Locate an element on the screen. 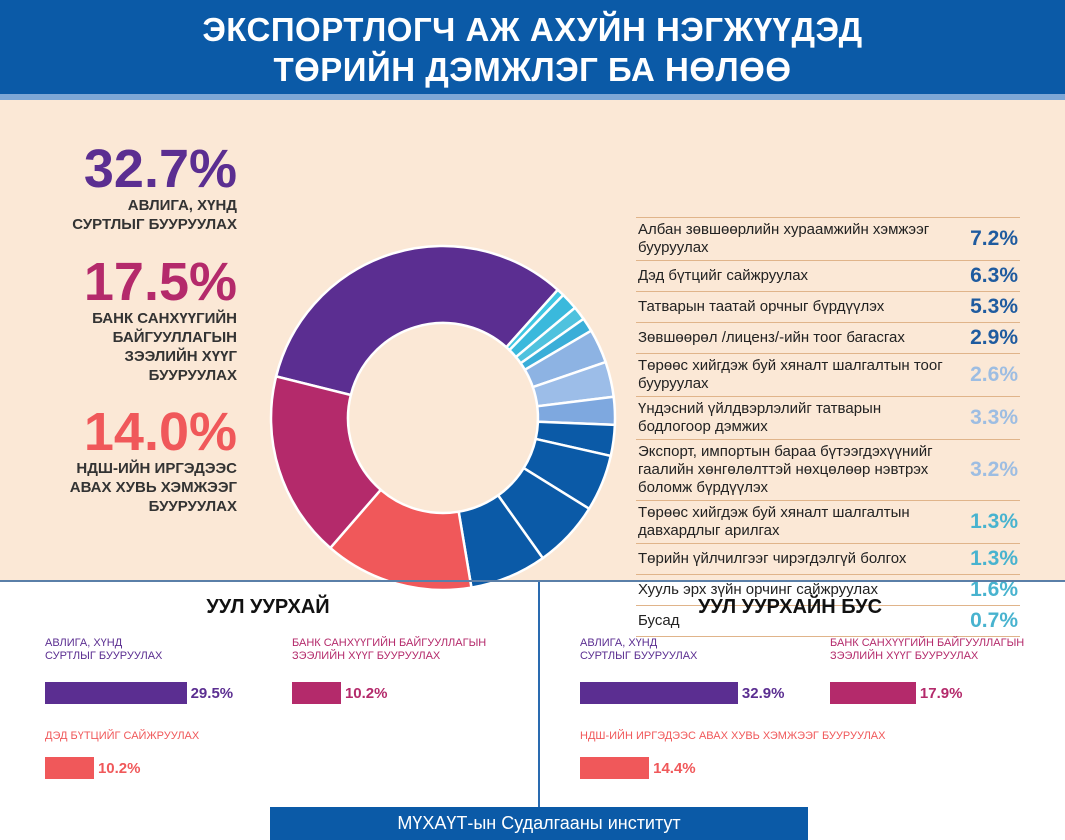 The height and width of the screenshot is (840, 1065). highlight-value: 32.7% is located at coordinates (160, 169).